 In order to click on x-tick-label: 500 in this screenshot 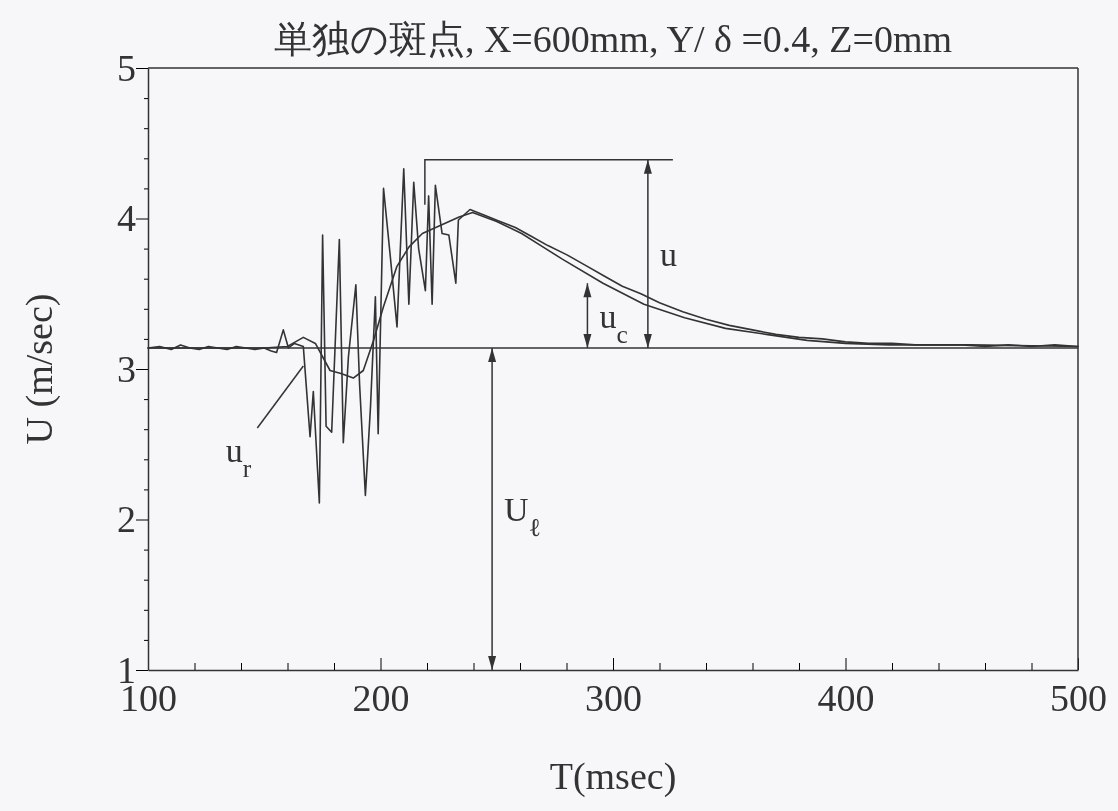, I will do `click(1078, 697)`.